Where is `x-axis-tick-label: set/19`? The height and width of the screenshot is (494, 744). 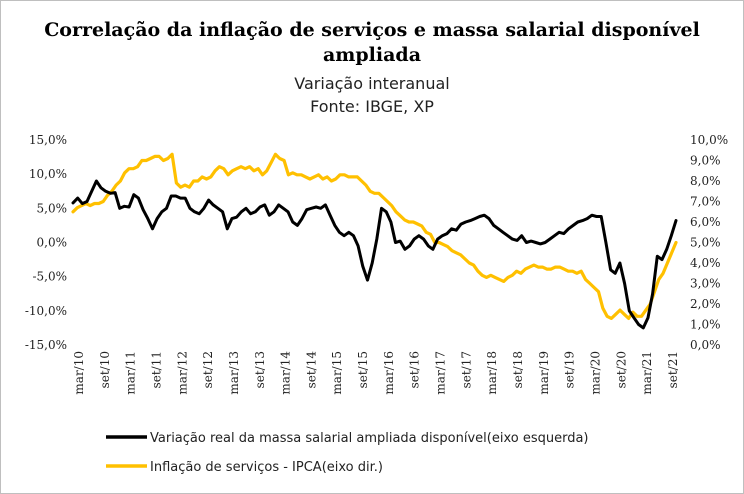 x-axis-tick-label: set/19 is located at coordinates (570, 369).